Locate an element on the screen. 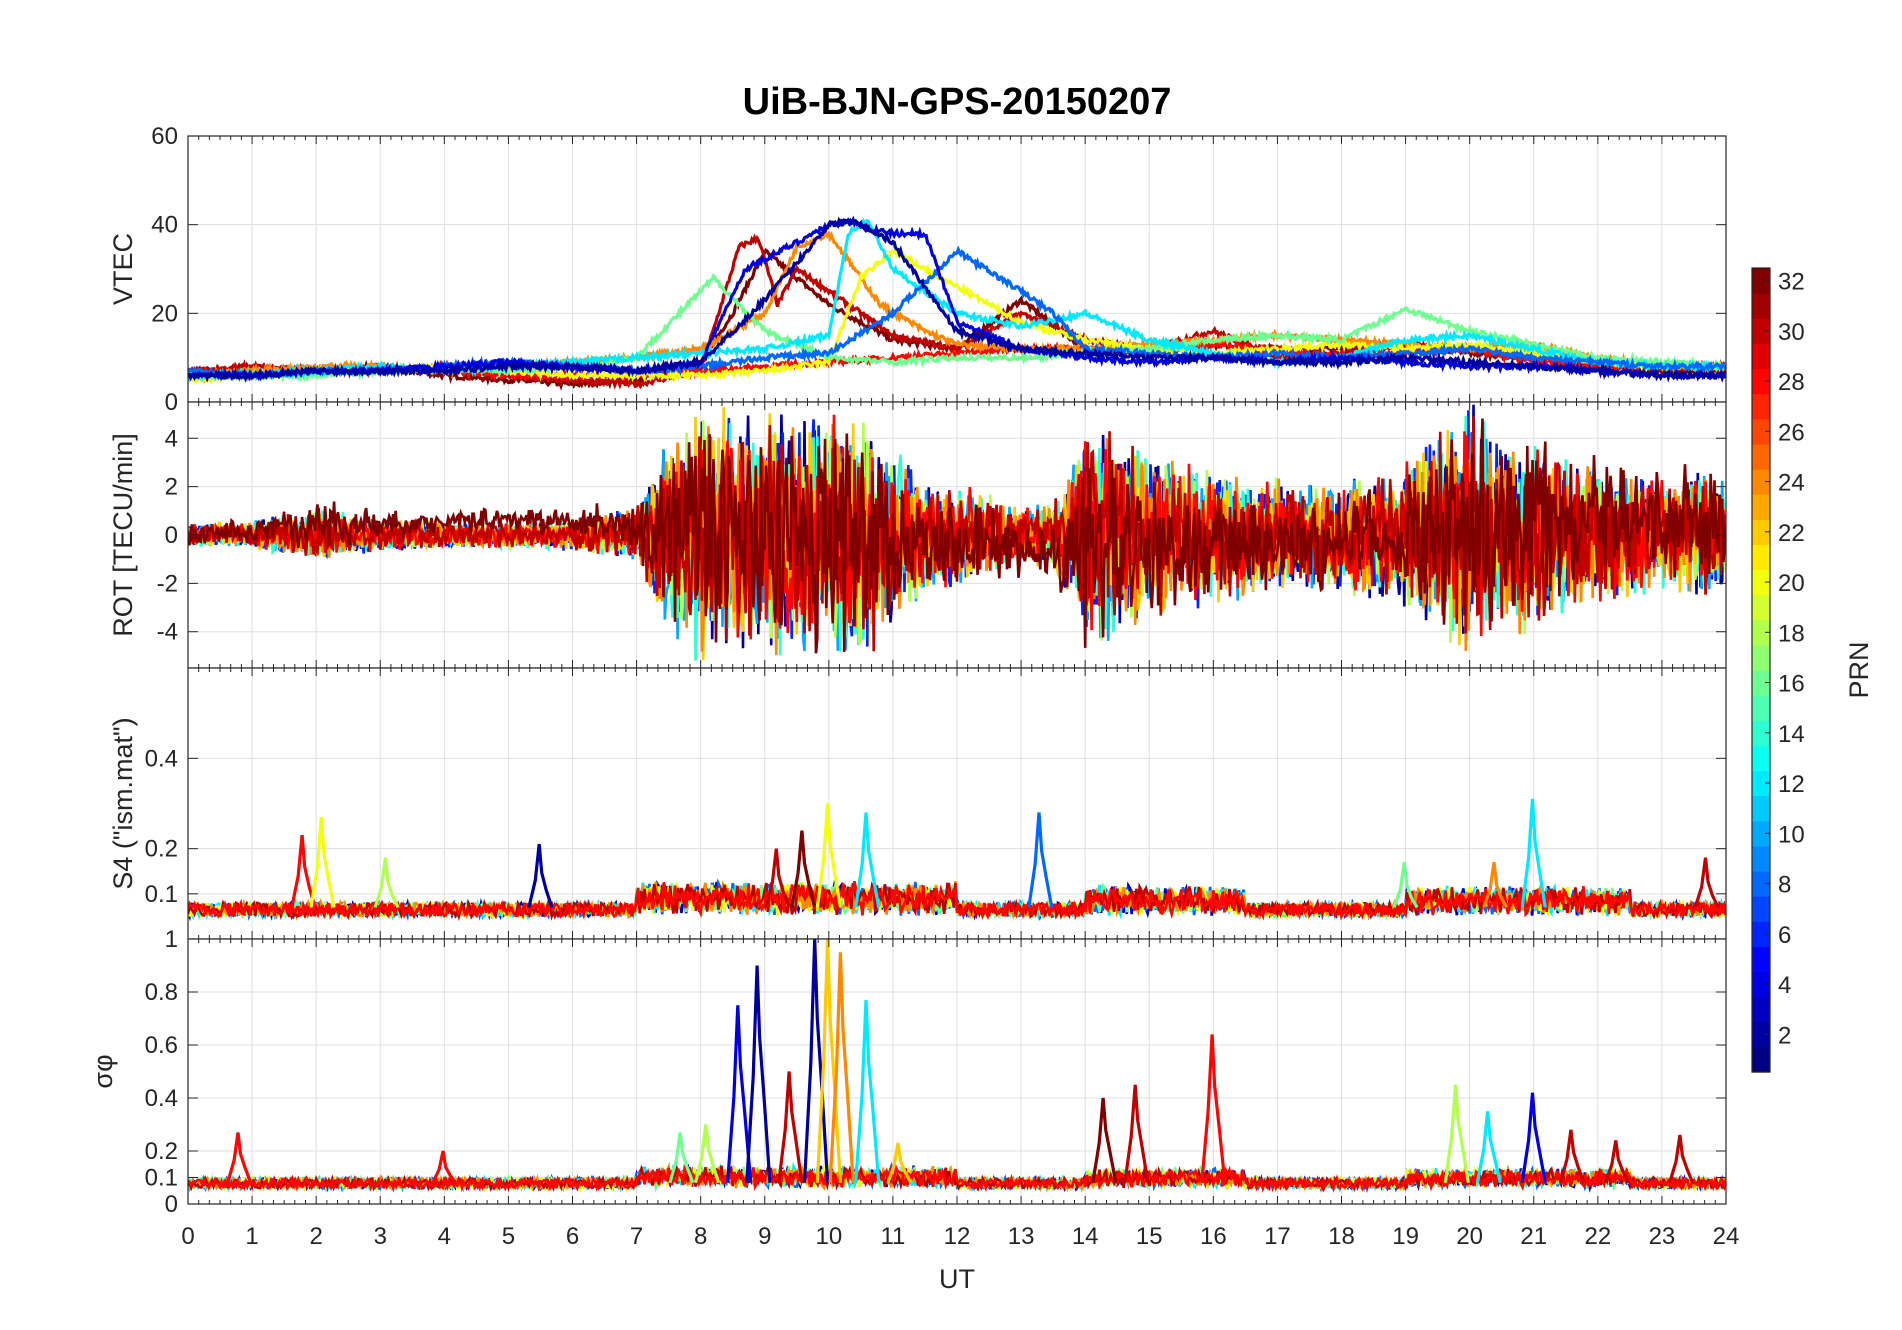 The width and height of the screenshot is (1902, 1330). y-tick-label: 0.2 is located at coordinates (161, 1151).